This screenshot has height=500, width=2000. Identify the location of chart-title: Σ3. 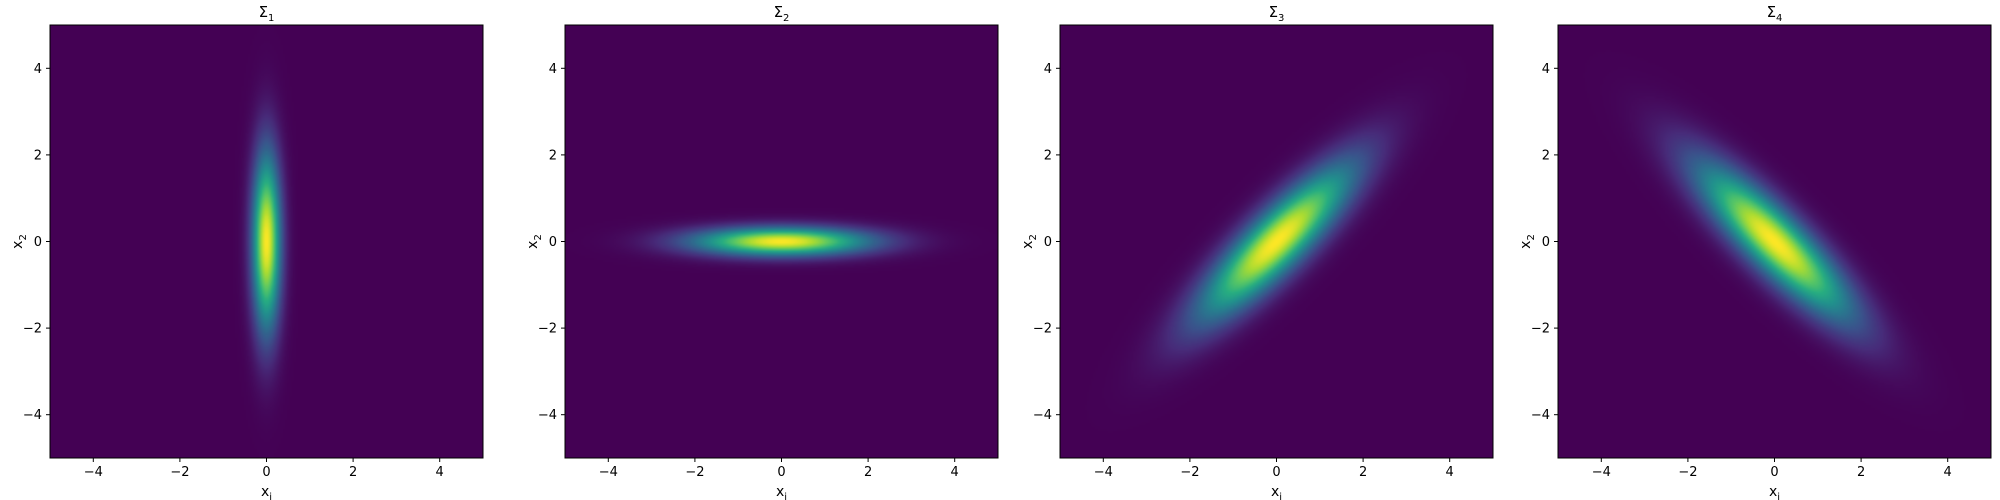
(1277, 13).